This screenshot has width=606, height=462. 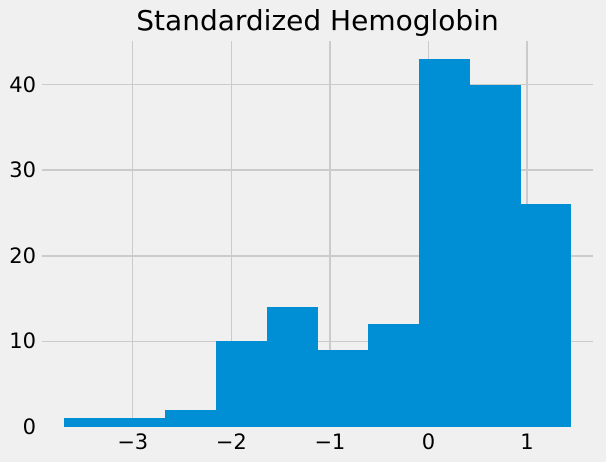 What do you see at coordinates (330, 442) in the screenshot?
I see `x-tick-label: −1` at bounding box center [330, 442].